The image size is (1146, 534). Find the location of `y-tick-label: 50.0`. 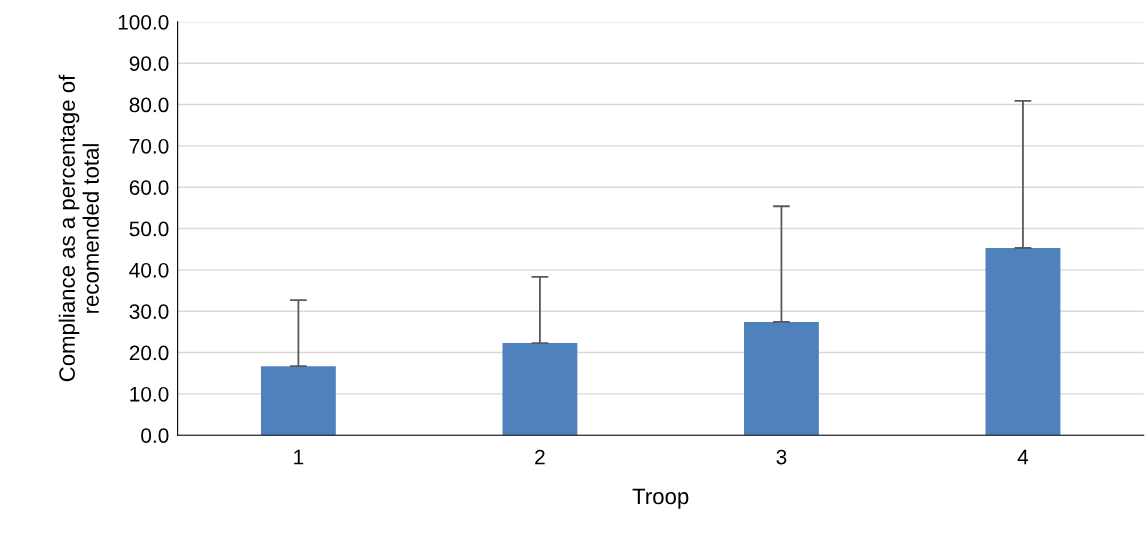

y-tick-label: 50.0 is located at coordinates (149, 229).